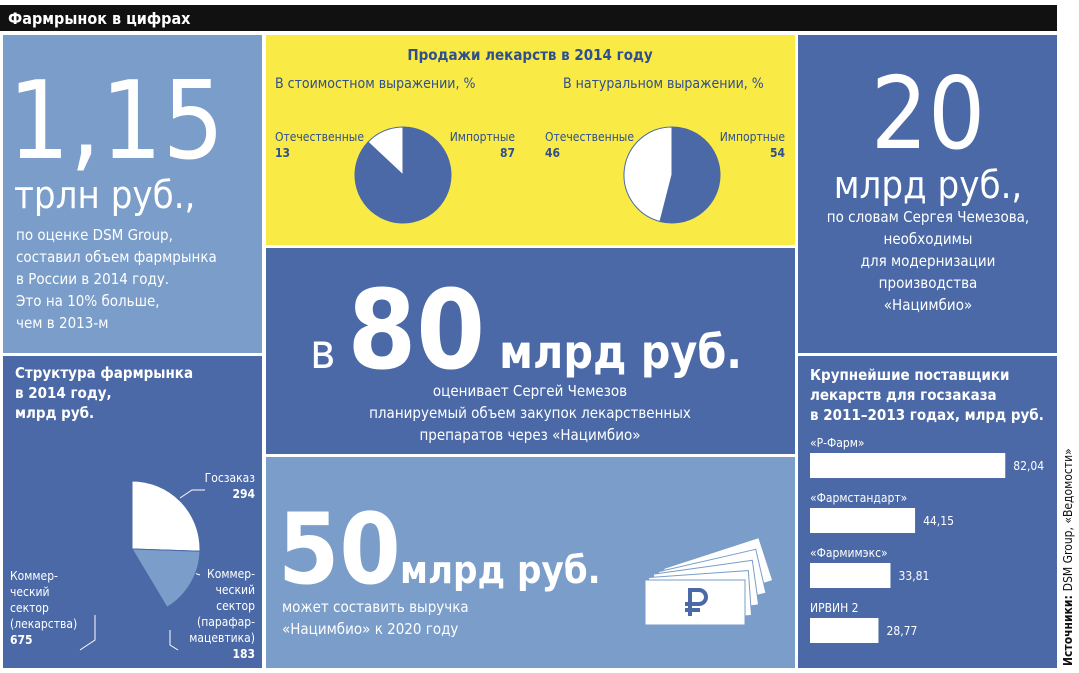 The height and width of the screenshot is (673, 1079). What do you see at coordinates (116, 121) in the screenshot?
I see `big-number: 1,15` at bounding box center [116, 121].